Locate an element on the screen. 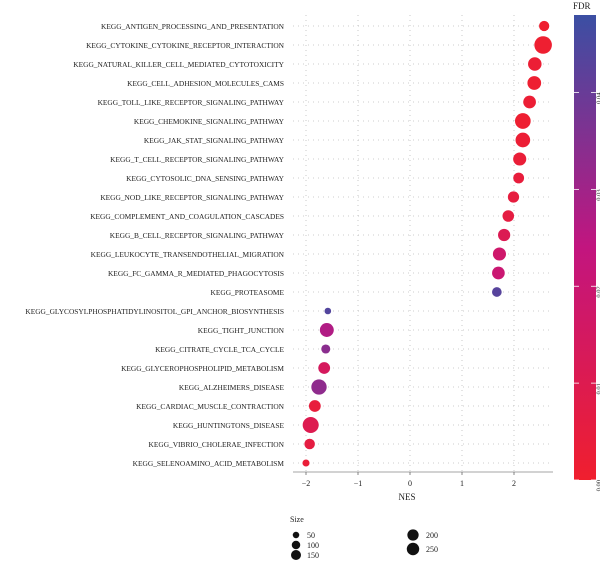 The image size is (600, 562). size-legend-title: Size is located at coordinates (297, 519).